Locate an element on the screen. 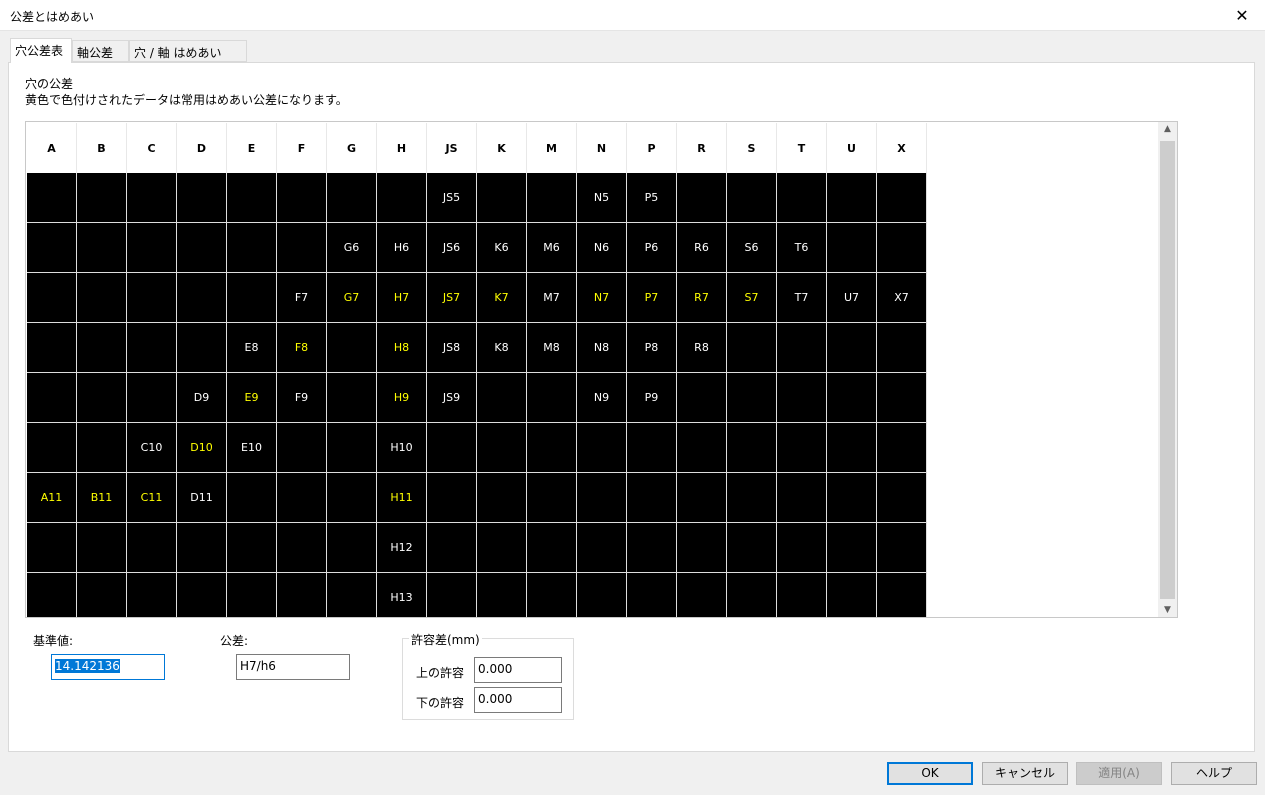 Image resolution: width=1265 pixels, height=795 pixels. tolerance-cell-n5: N5 is located at coordinates (602, 198).